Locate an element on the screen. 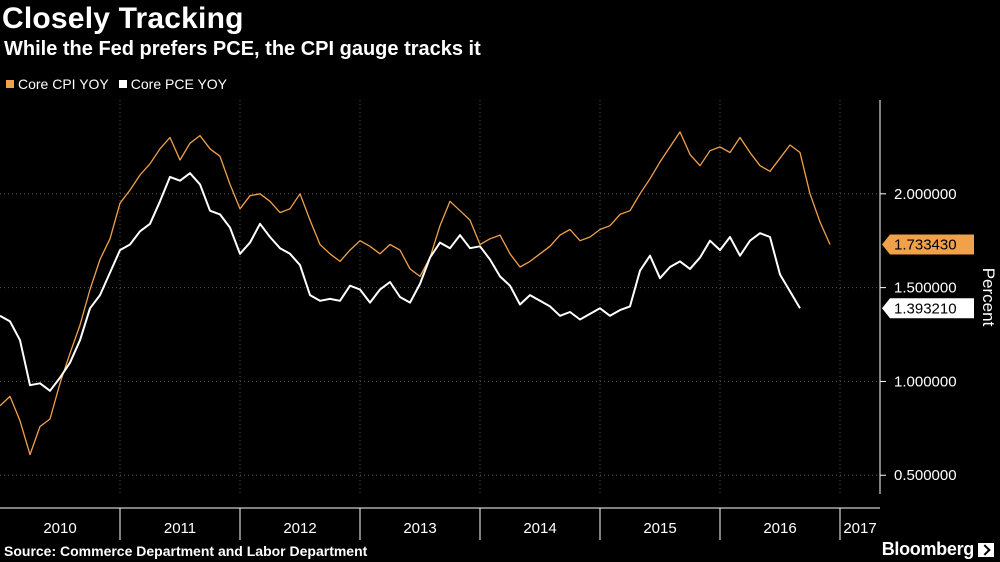 The image size is (1000, 562). x-tick-label: 2010 is located at coordinates (59, 528).